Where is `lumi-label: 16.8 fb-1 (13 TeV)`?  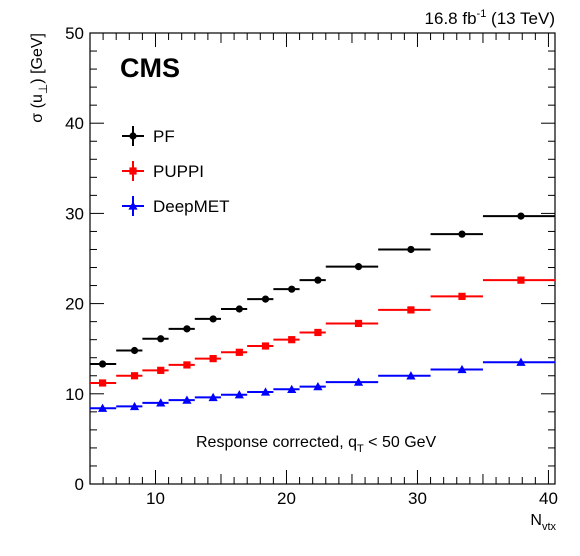 lumi-label: 16.8 fb-1 (13 TeV) is located at coordinates (490, 18).